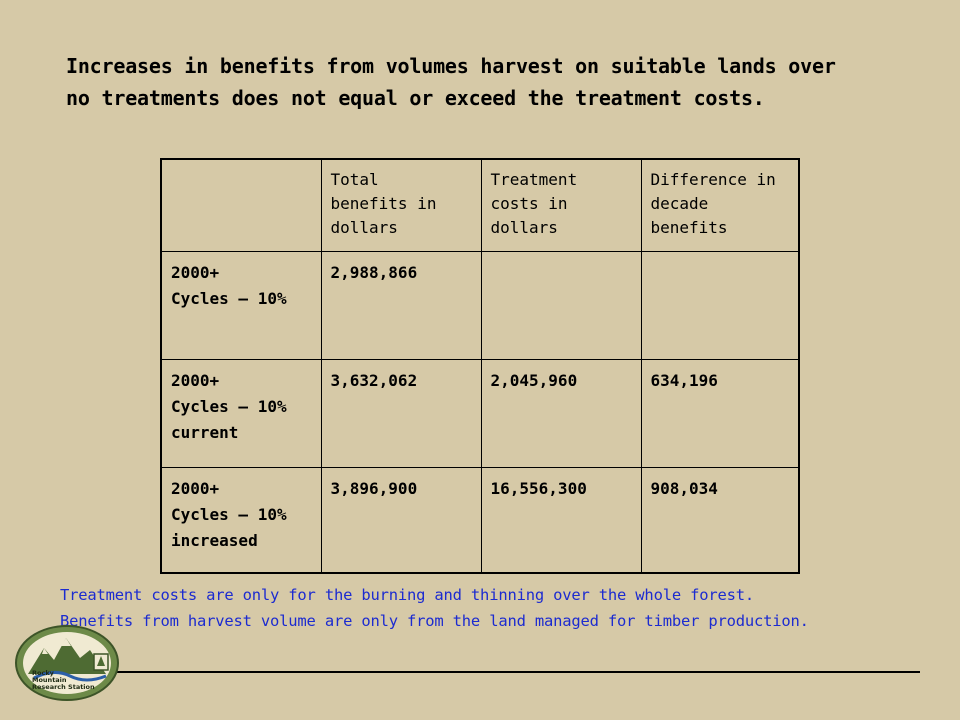 The height and width of the screenshot is (720, 960). I want to click on header-cell-treatment-costs: Treatment costs in dollars, so click(561, 205).